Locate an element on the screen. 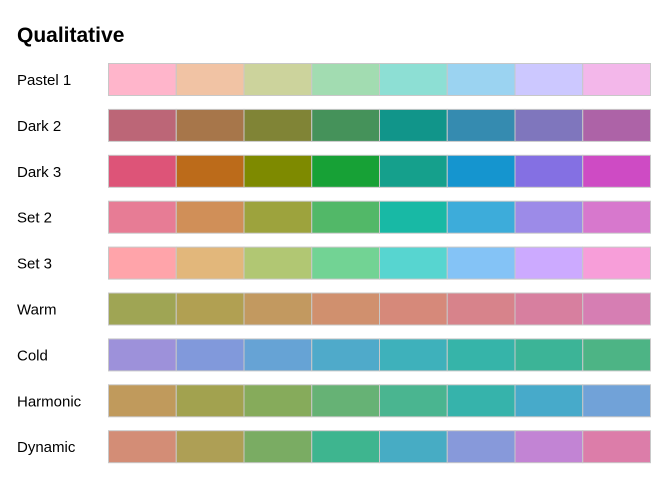 The height and width of the screenshot is (480, 672). palette-row: Dark 3 is located at coordinates (334, 171).